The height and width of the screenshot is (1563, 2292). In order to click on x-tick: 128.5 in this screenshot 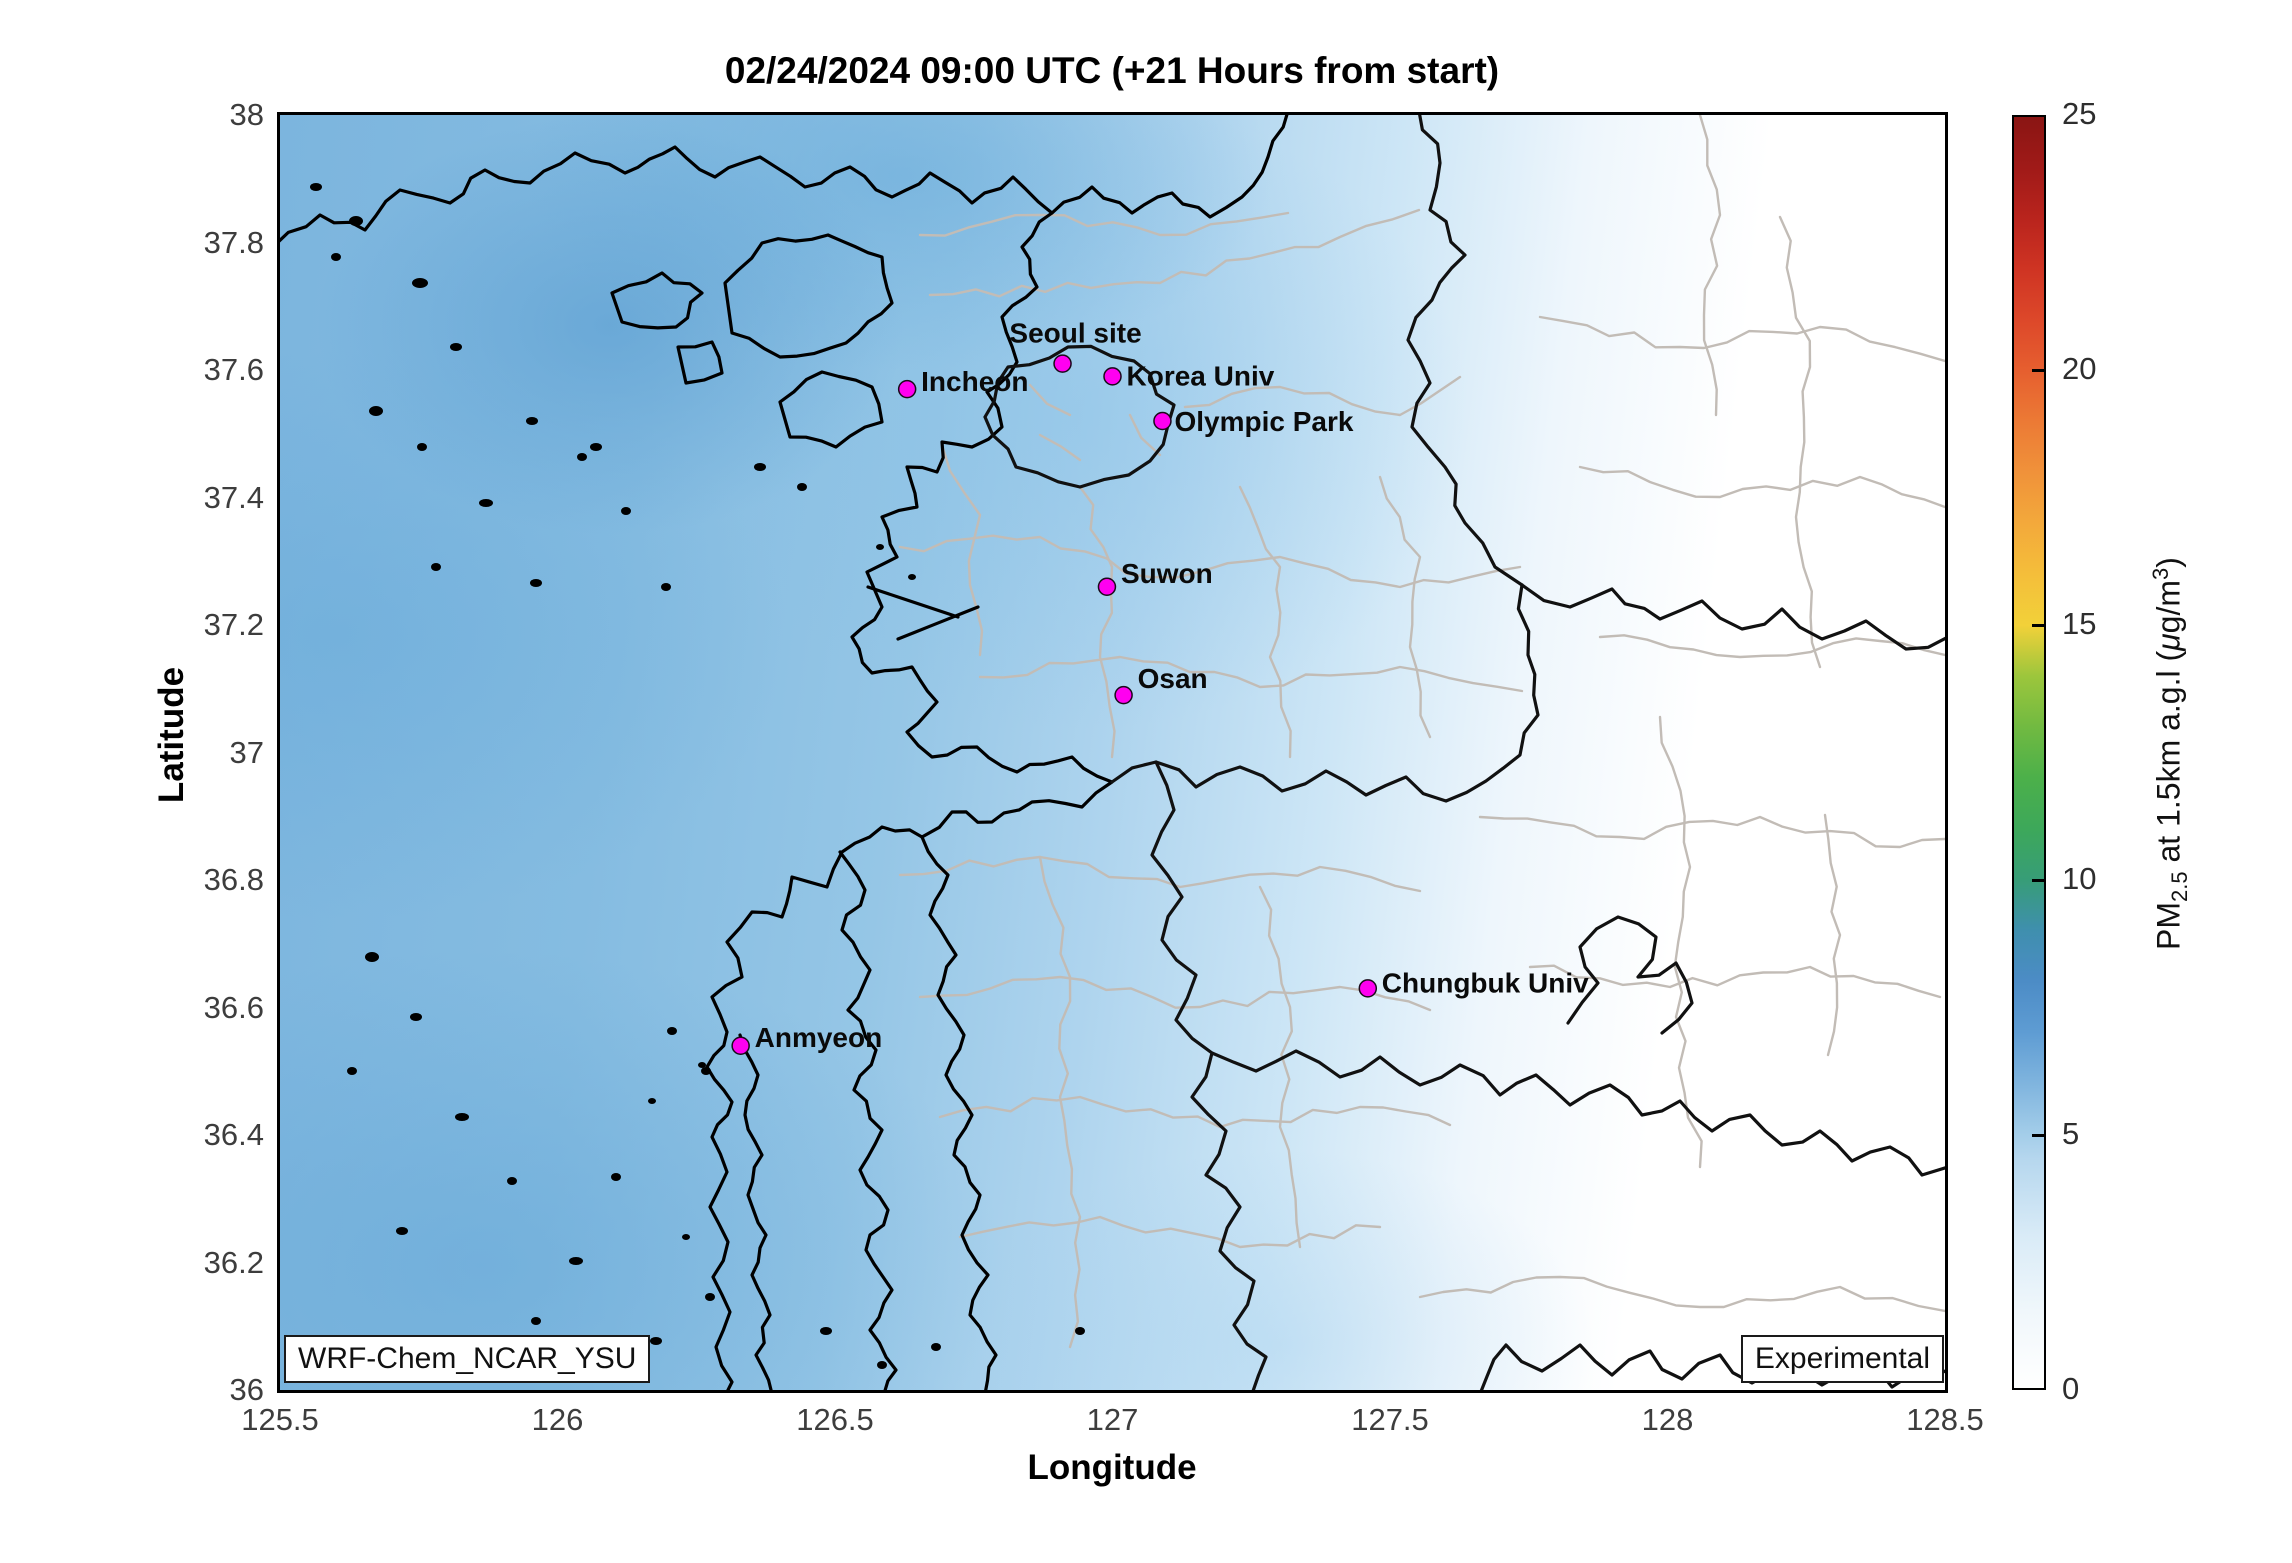, I will do `click(1945, 1419)`.